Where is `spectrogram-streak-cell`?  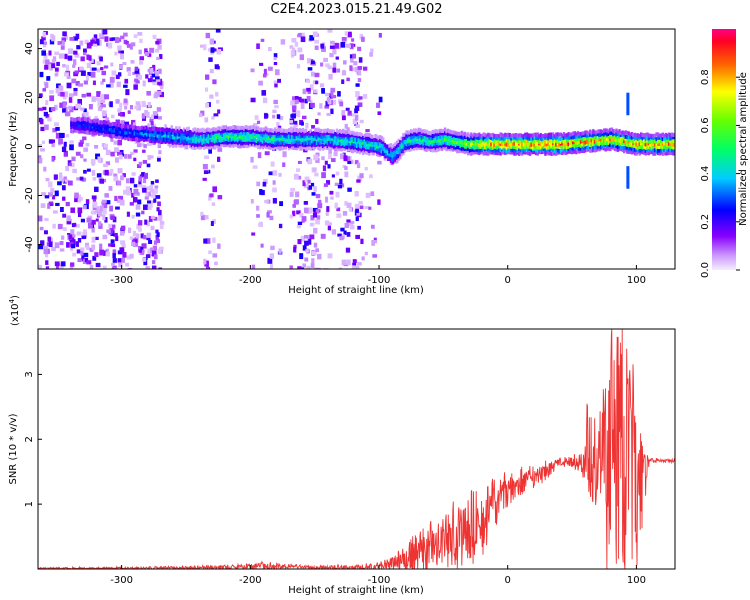 spectrogram-streak-cell is located at coordinates (628, 177).